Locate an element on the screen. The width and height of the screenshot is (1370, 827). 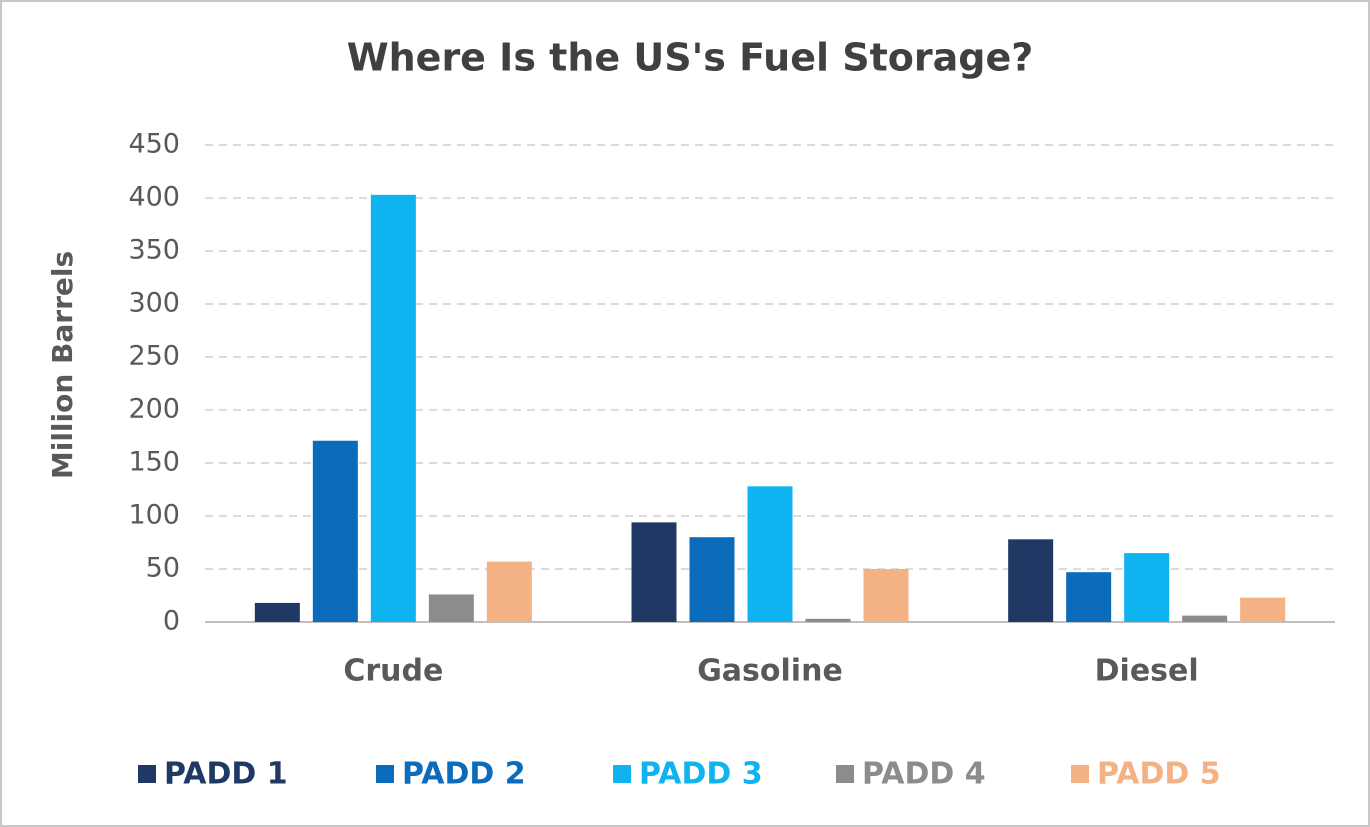
y-tick-label: 100 is located at coordinates (154, 515).